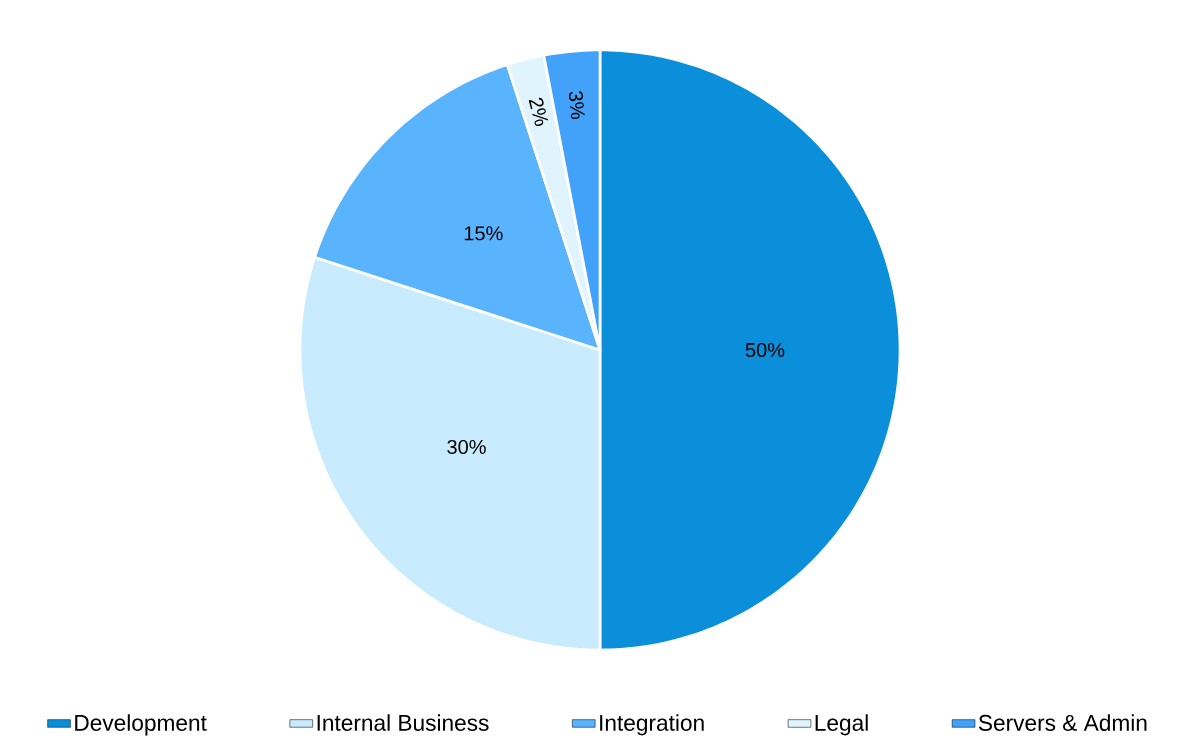  I want to click on data-label: 15%, so click(483, 233).